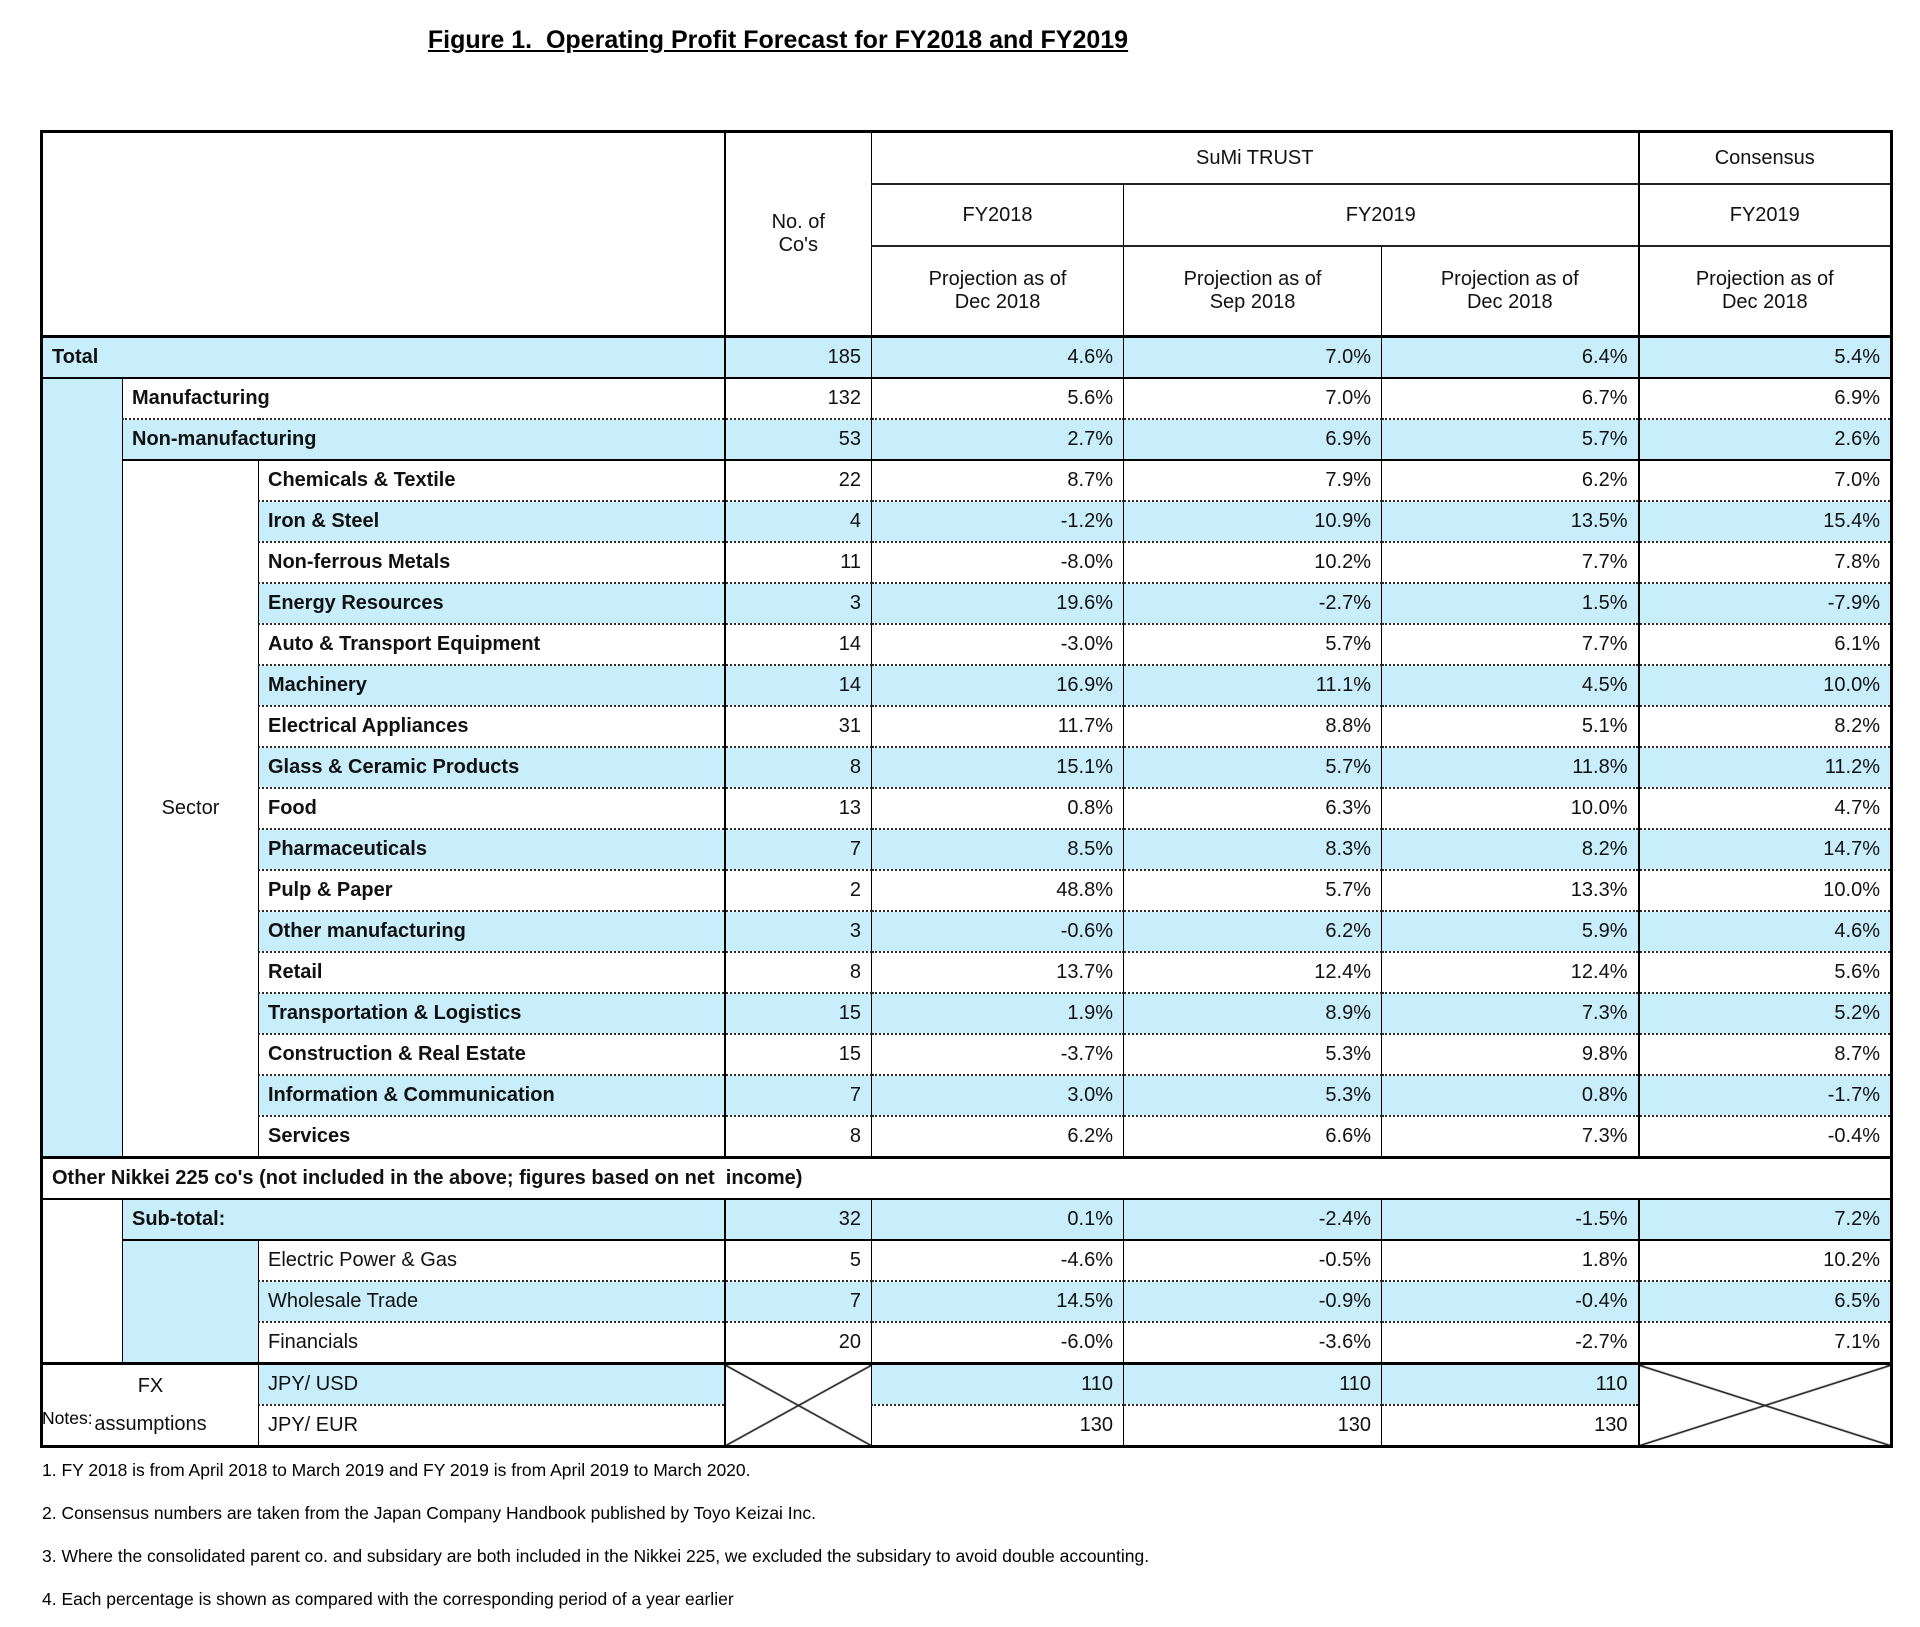 Image resolution: width=1920 pixels, height=1627 pixels. Describe the element at coordinates (150, 1404) in the screenshot. I see `fx-assumptions-label: FX assumptions` at that location.